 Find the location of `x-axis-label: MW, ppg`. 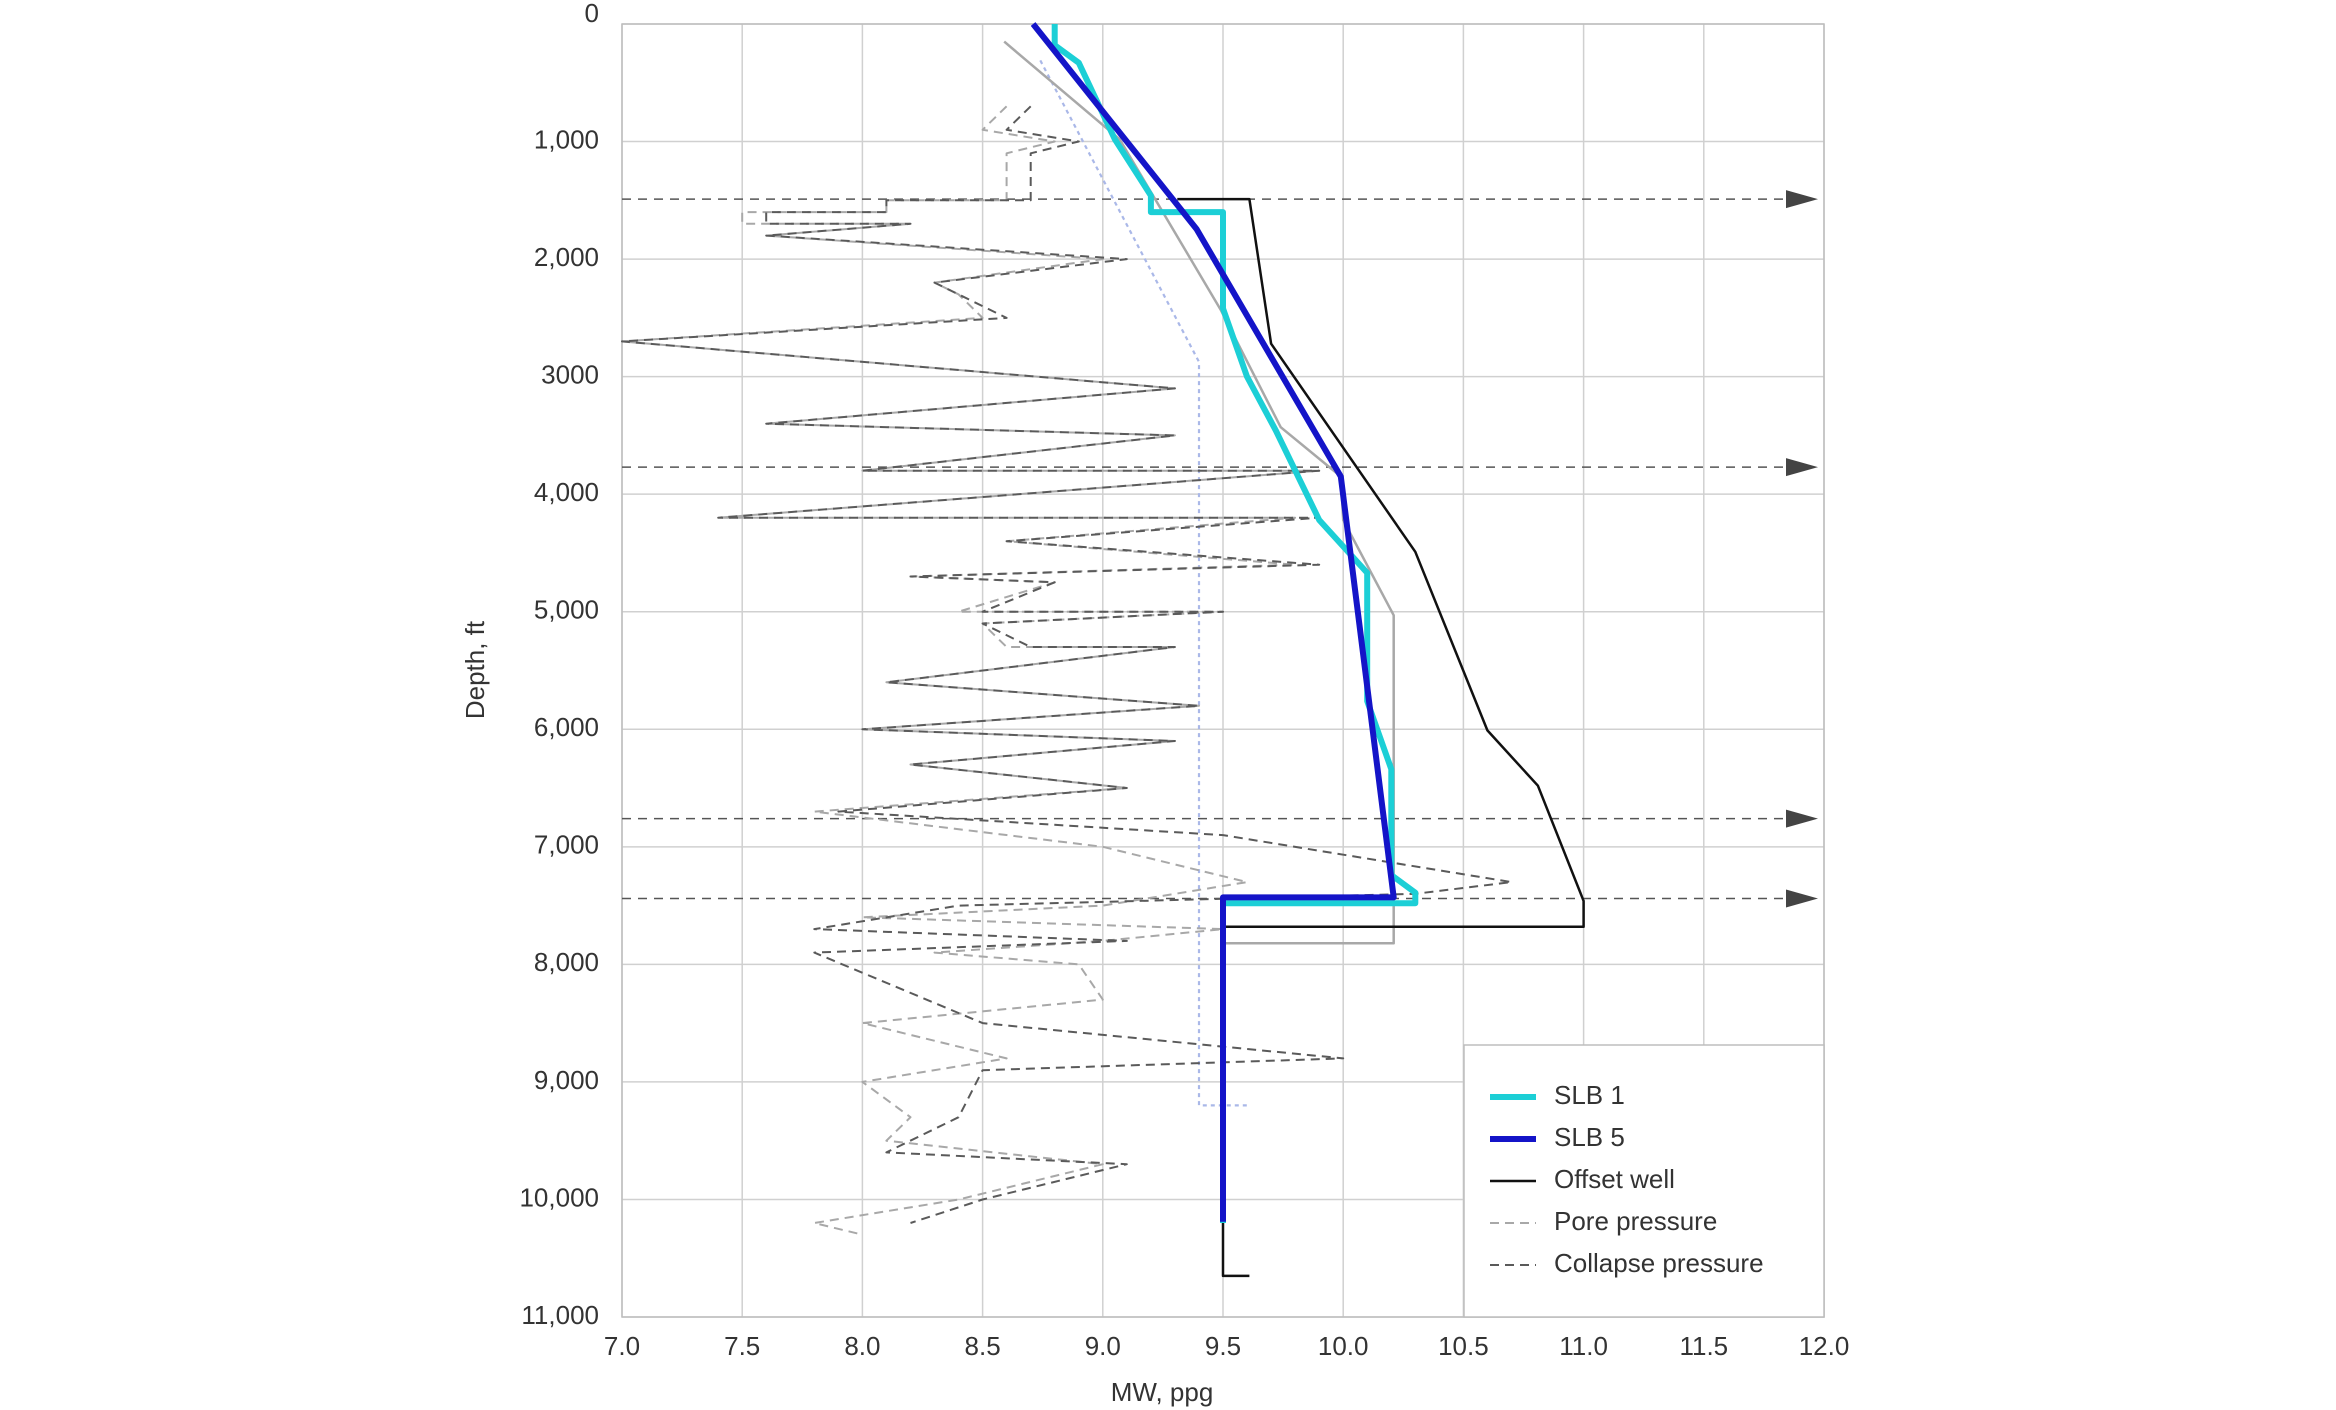

x-axis-label: MW, ppg is located at coordinates (1162, 1392).